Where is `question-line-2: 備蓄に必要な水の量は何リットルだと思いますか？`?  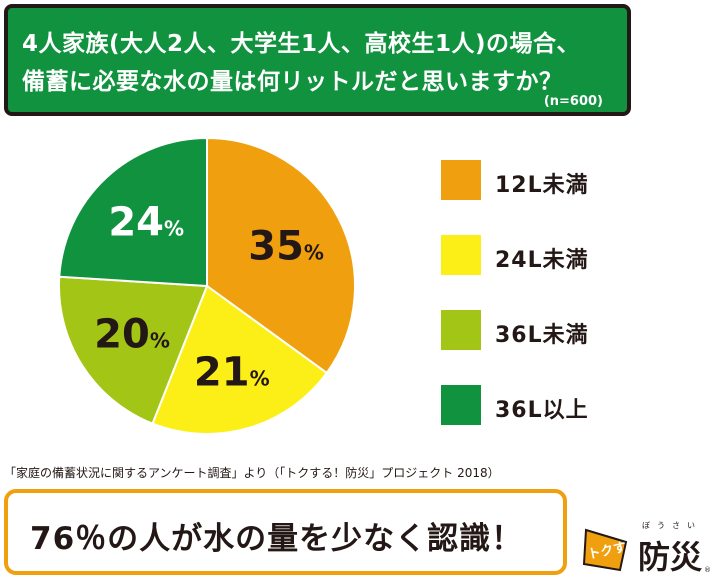
question-line-2: 備蓄に必要な水の量は何リットルだと思いますか？ is located at coordinates (292, 82).